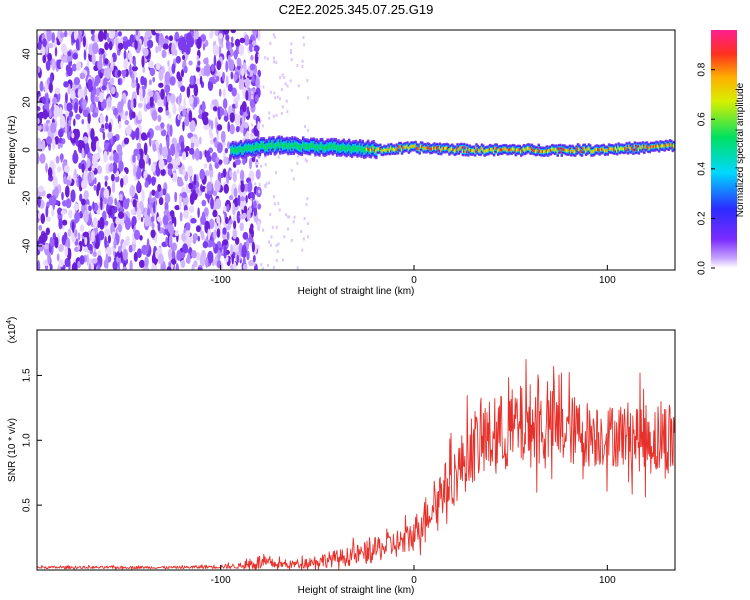  What do you see at coordinates (9, 322) in the screenshot?
I see `snr-scale-exponent: 4` at bounding box center [9, 322].